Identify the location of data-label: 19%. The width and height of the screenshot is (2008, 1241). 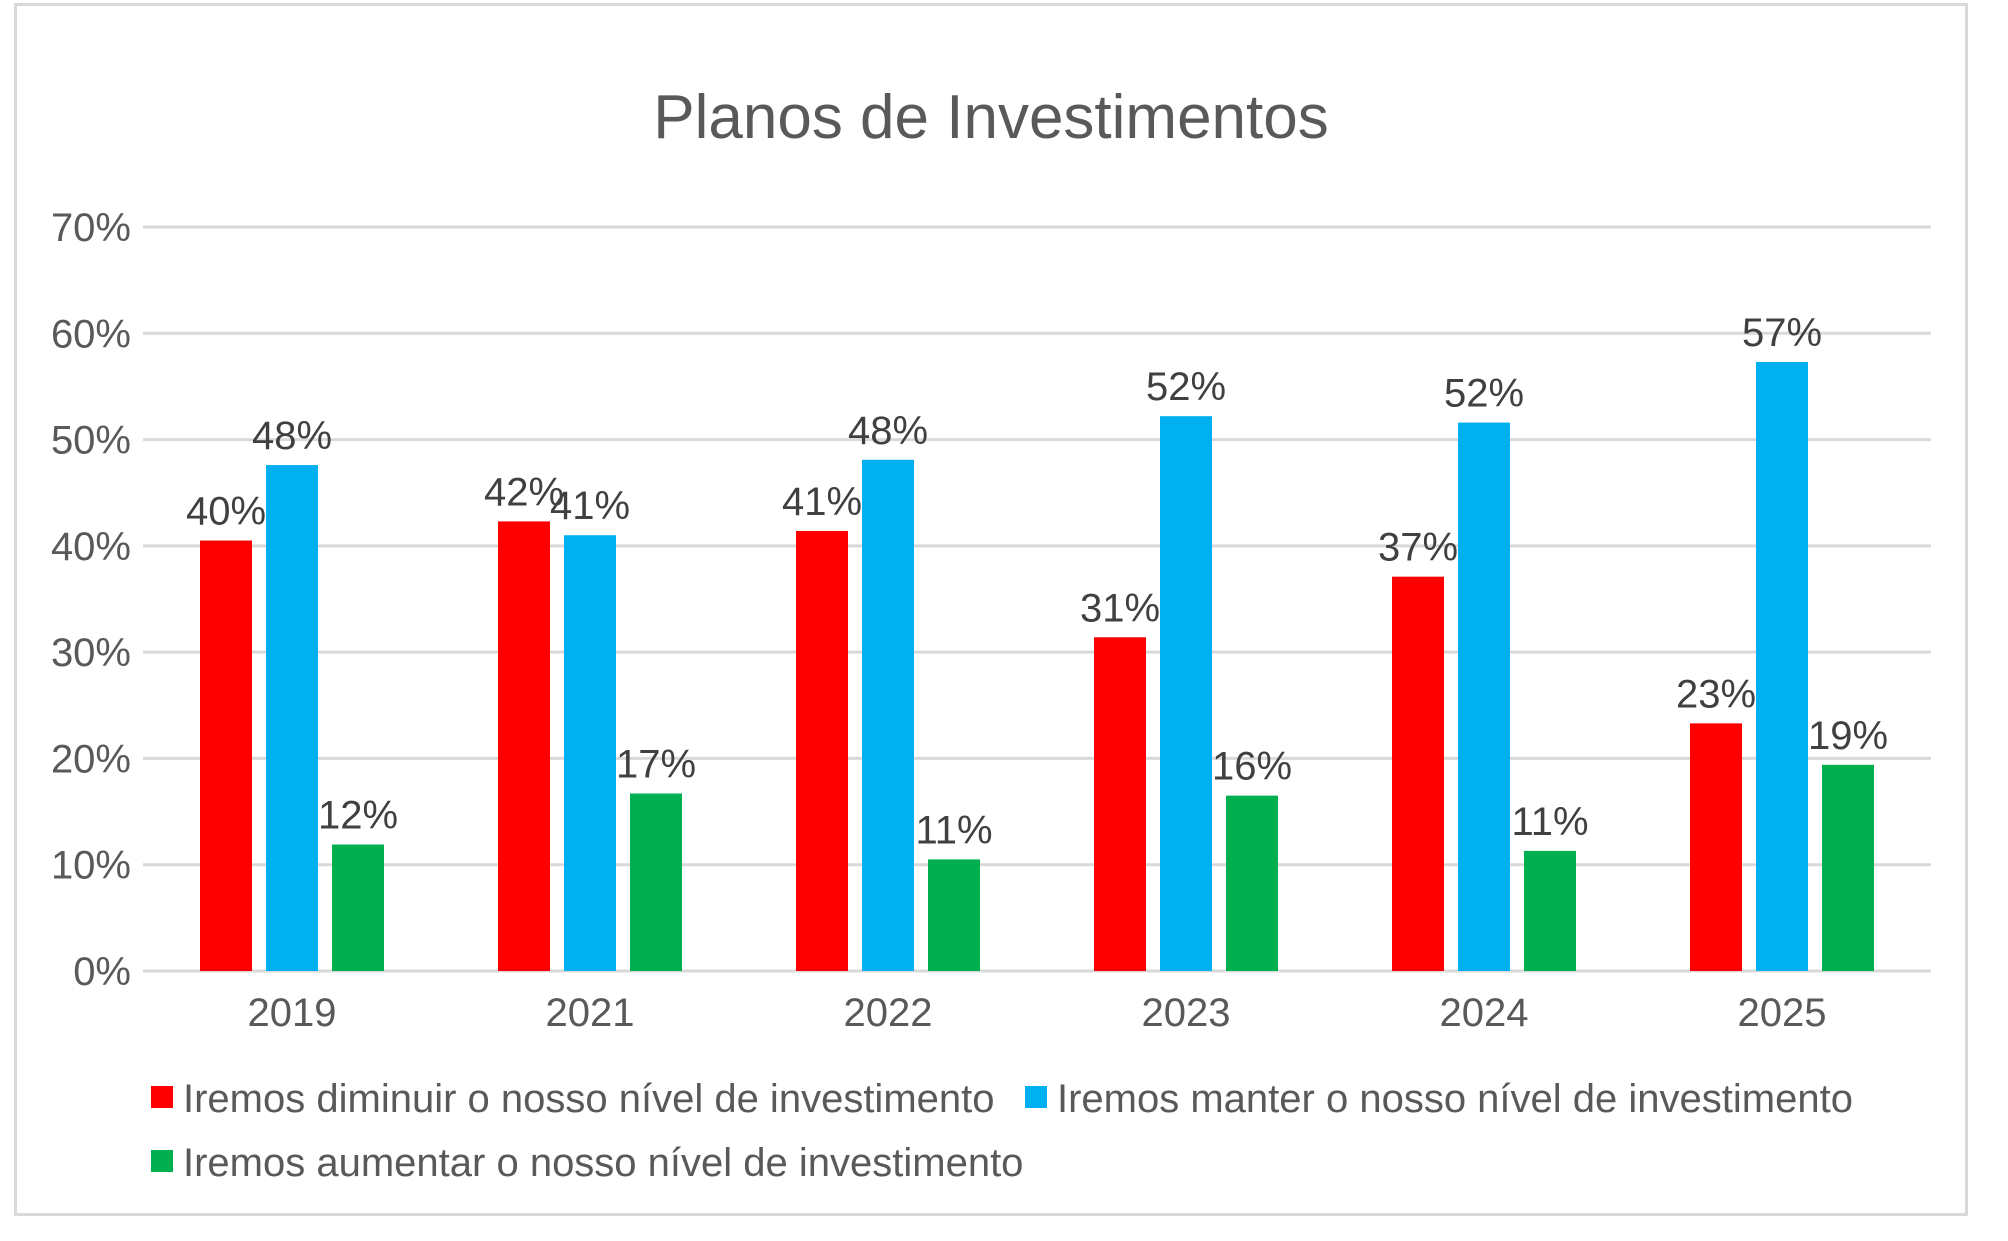
(1848, 736).